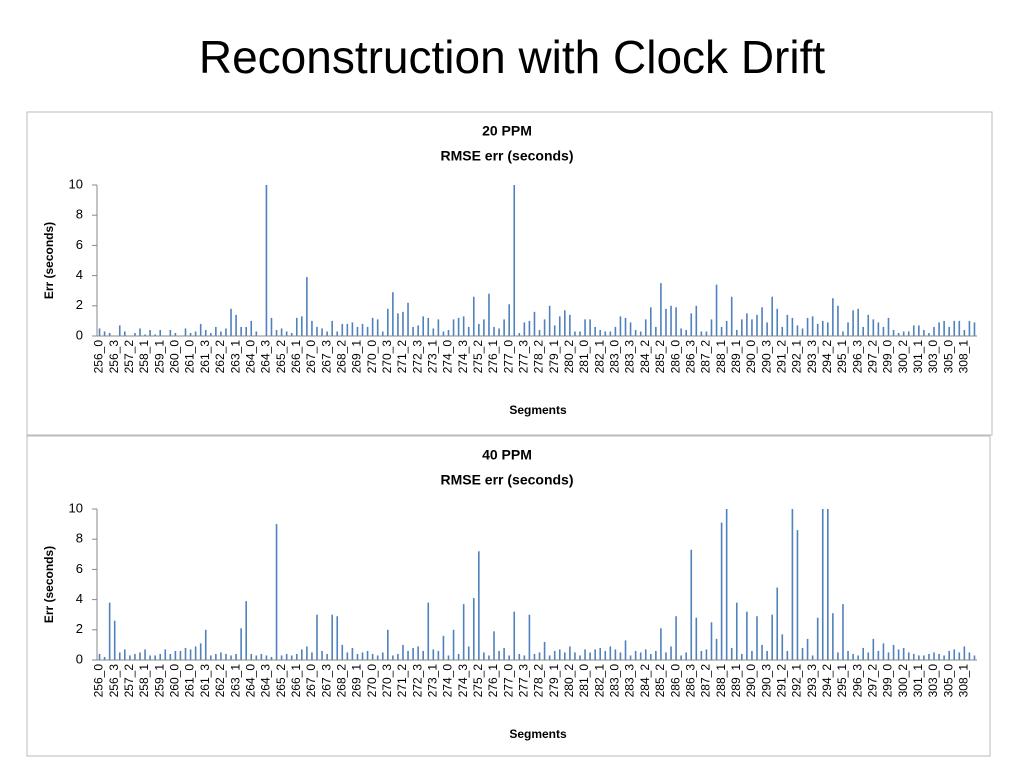  What do you see at coordinates (918, 681) in the screenshot?
I see `x-tick-label: 301_1` at bounding box center [918, 681].